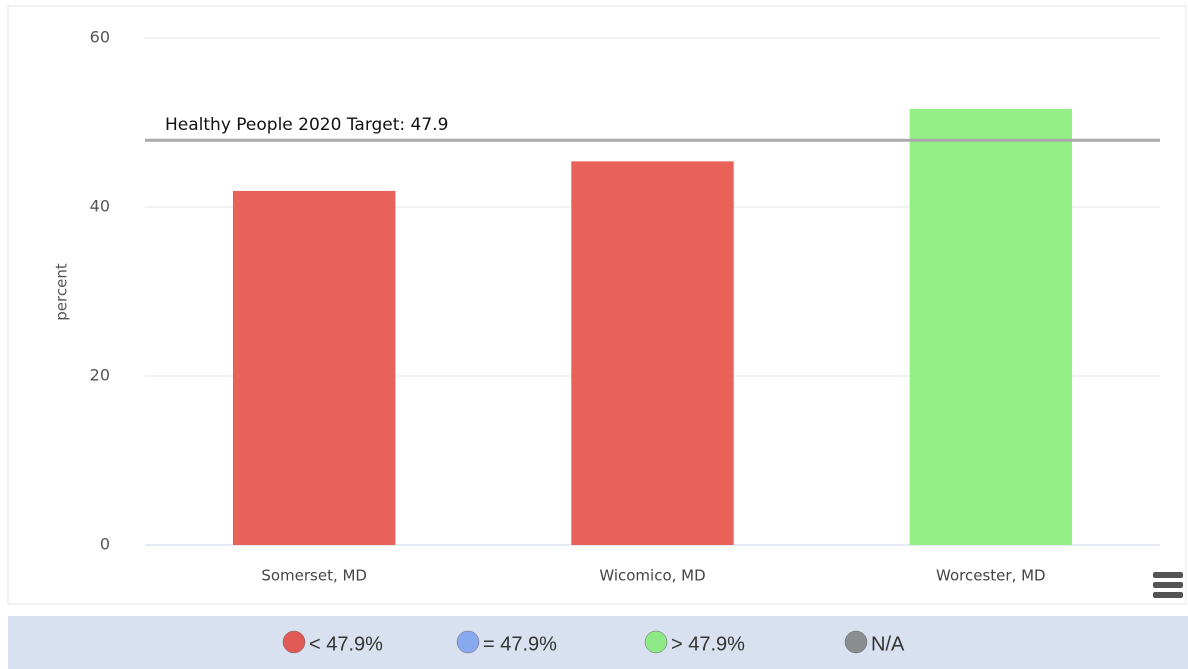 This screenshot has height=669, width=1188. Describe the element at coordinates (100, 375) in the screenshot. I see `y-tick-label: 20` at that location.